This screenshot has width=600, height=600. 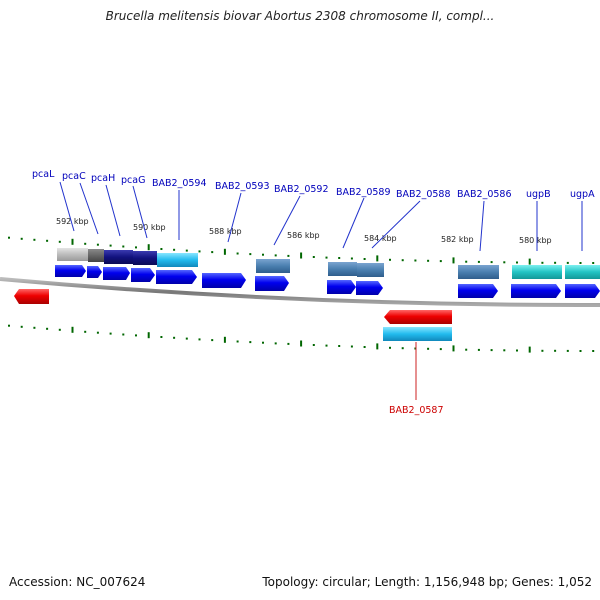 I want to click on gene-label-pcaG: pcaG, so click(x=133, y=180).